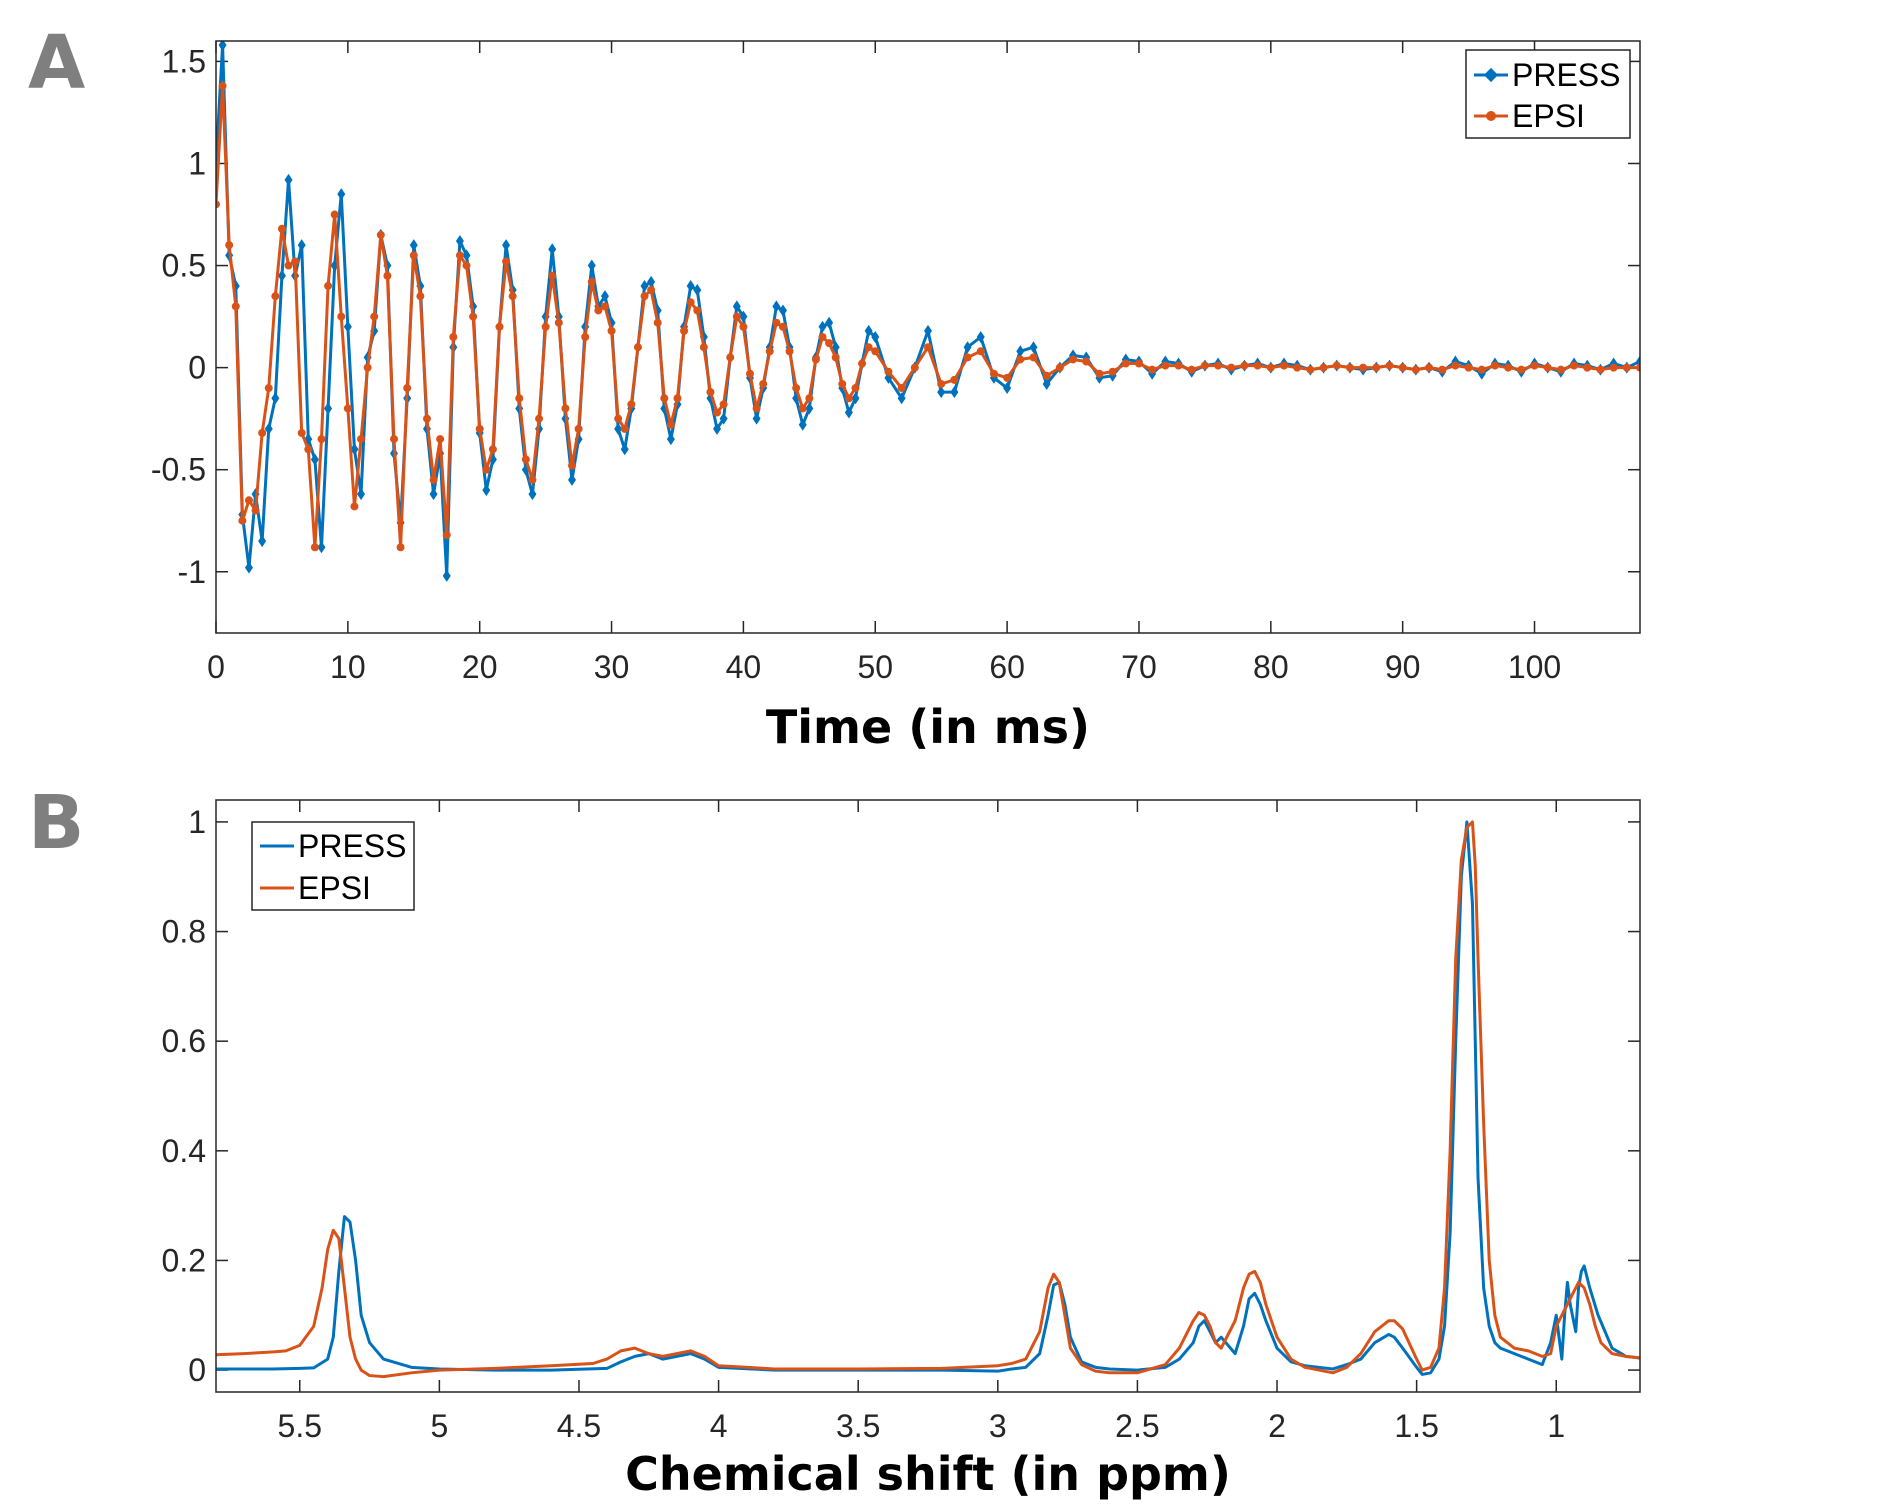  I want to click on chart-a-xtick-label: 100, so click(1534, 667).